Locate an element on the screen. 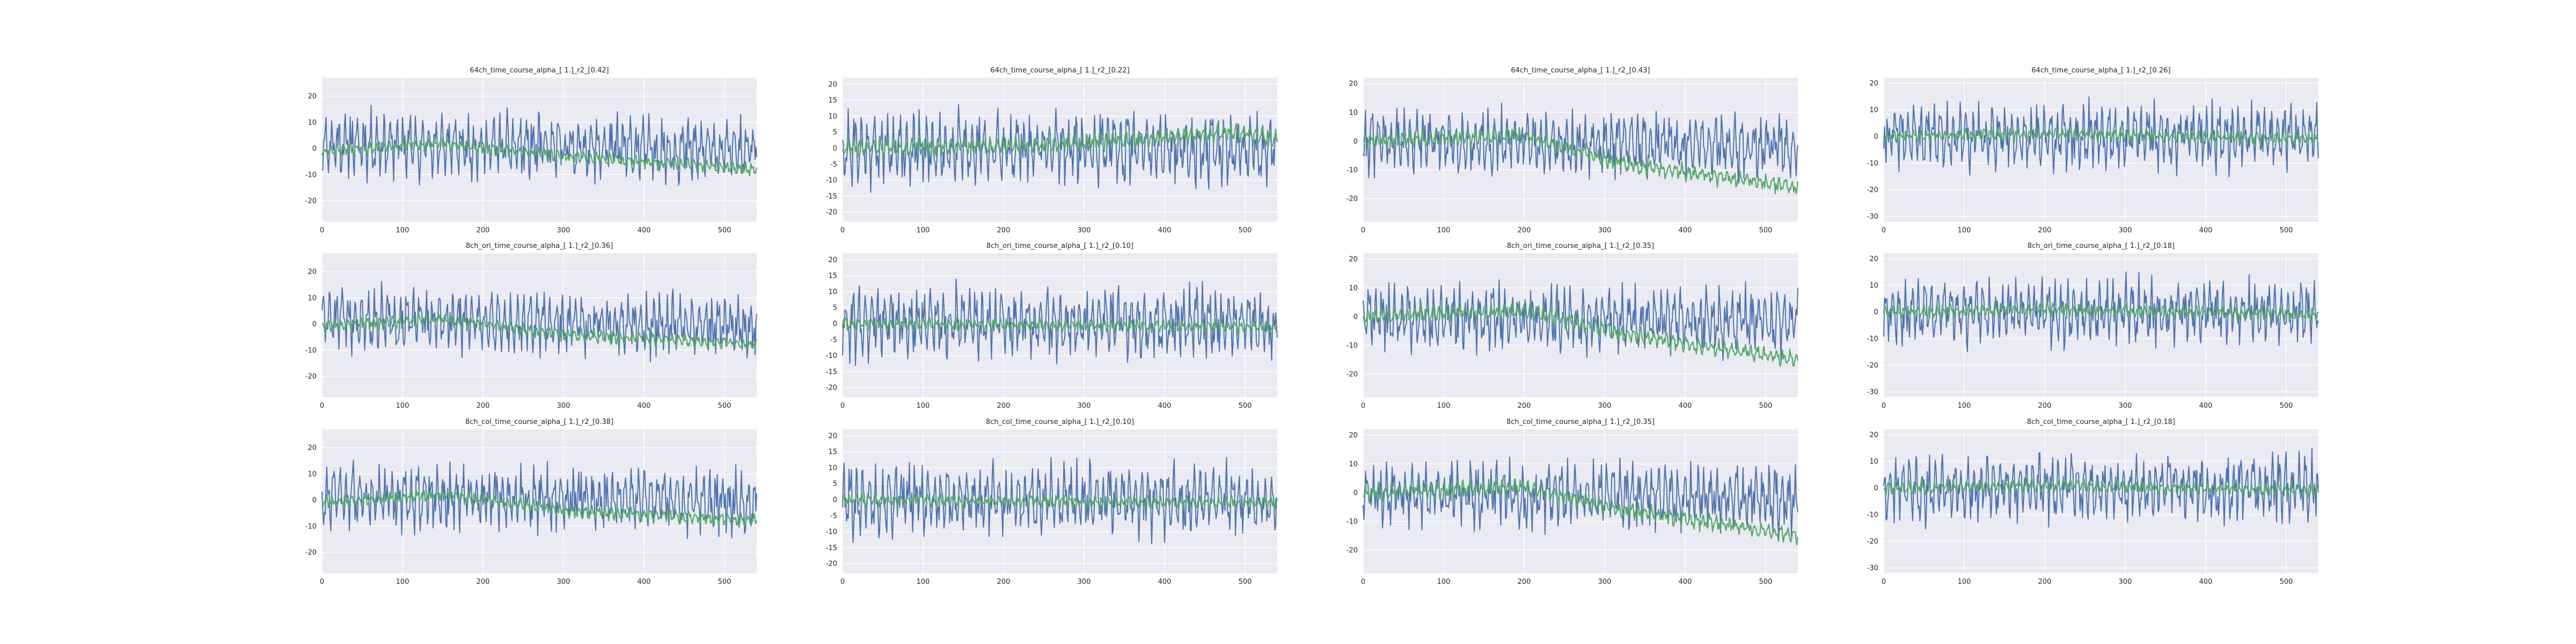 This screenshot has width=2576, height=644. subplot-title: 64ch_time_course_alpha_[ 1.]_r2_[0.26] is located at coordinates (2100, 71).